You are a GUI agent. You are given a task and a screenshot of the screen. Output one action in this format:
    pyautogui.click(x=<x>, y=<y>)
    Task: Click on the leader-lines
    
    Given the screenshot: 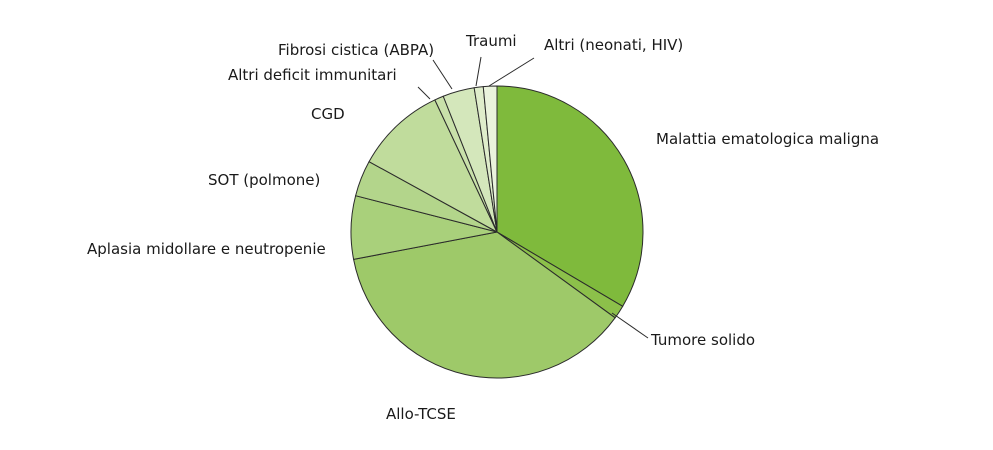 What is the action you would take?
    pyautogui.click(x=533, y=197)
    